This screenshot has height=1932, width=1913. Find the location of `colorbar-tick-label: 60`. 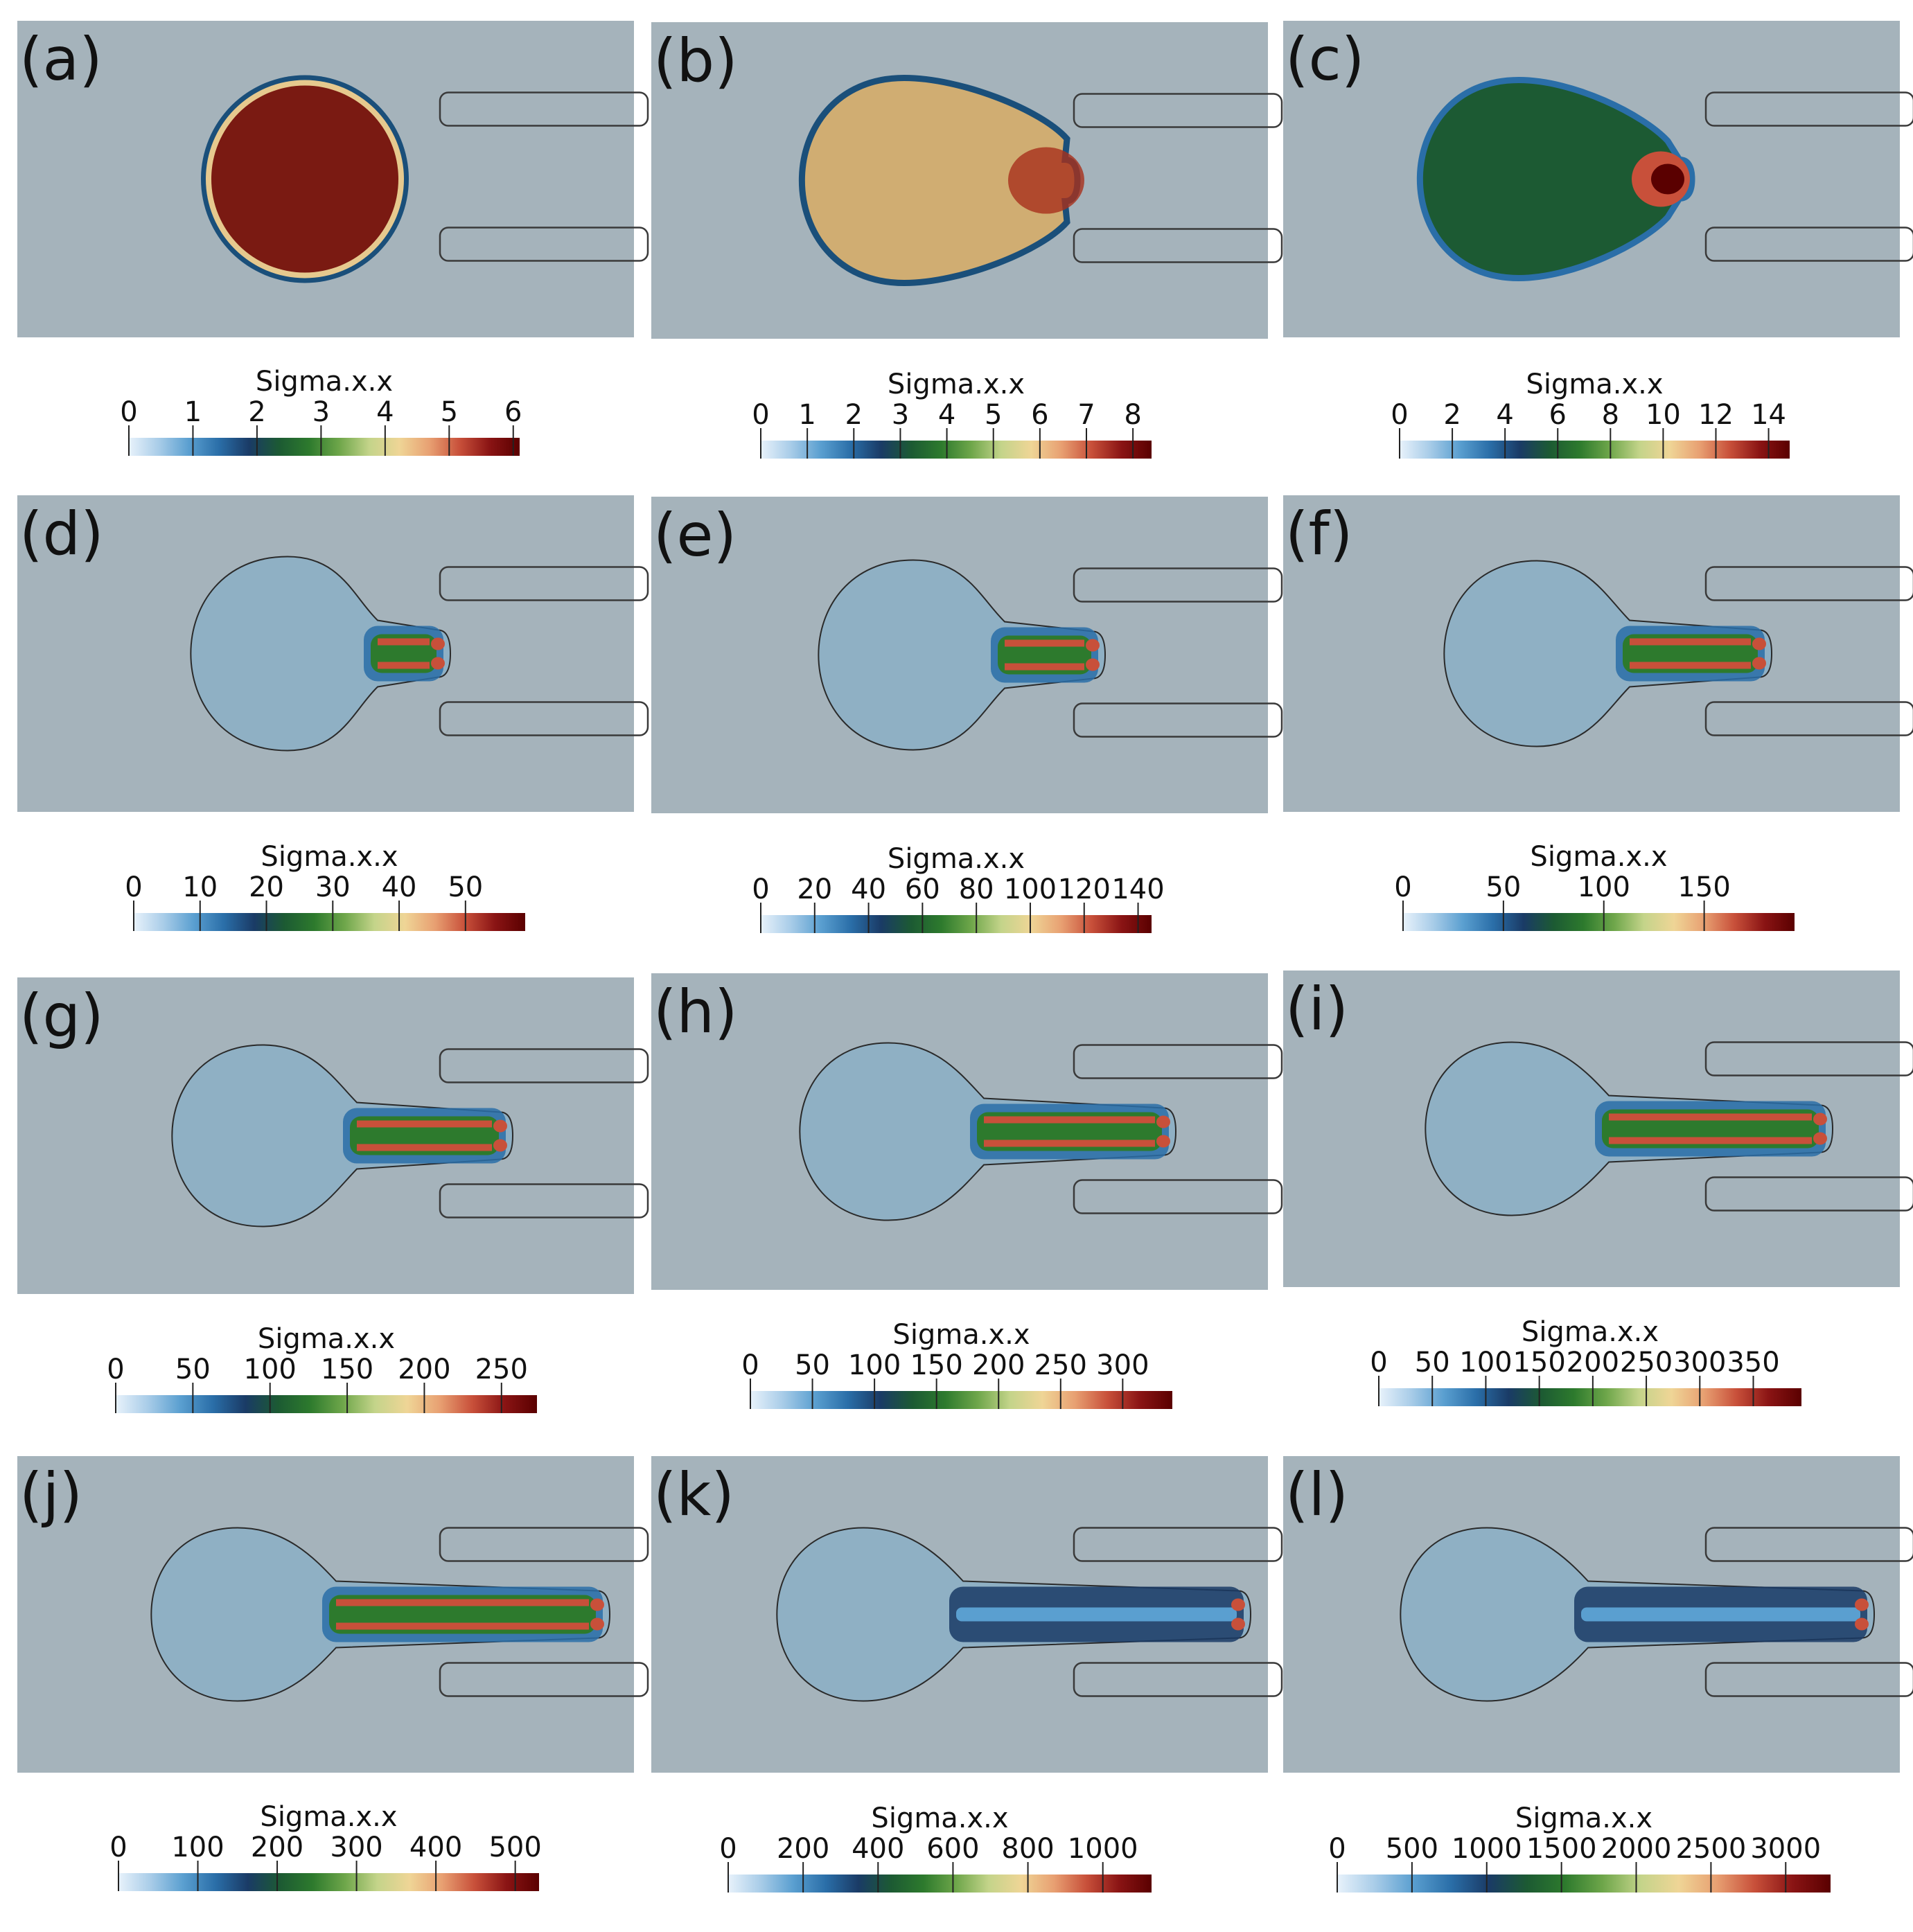

colorbar-tick-label: 60 is located at coordinates (922, 889).